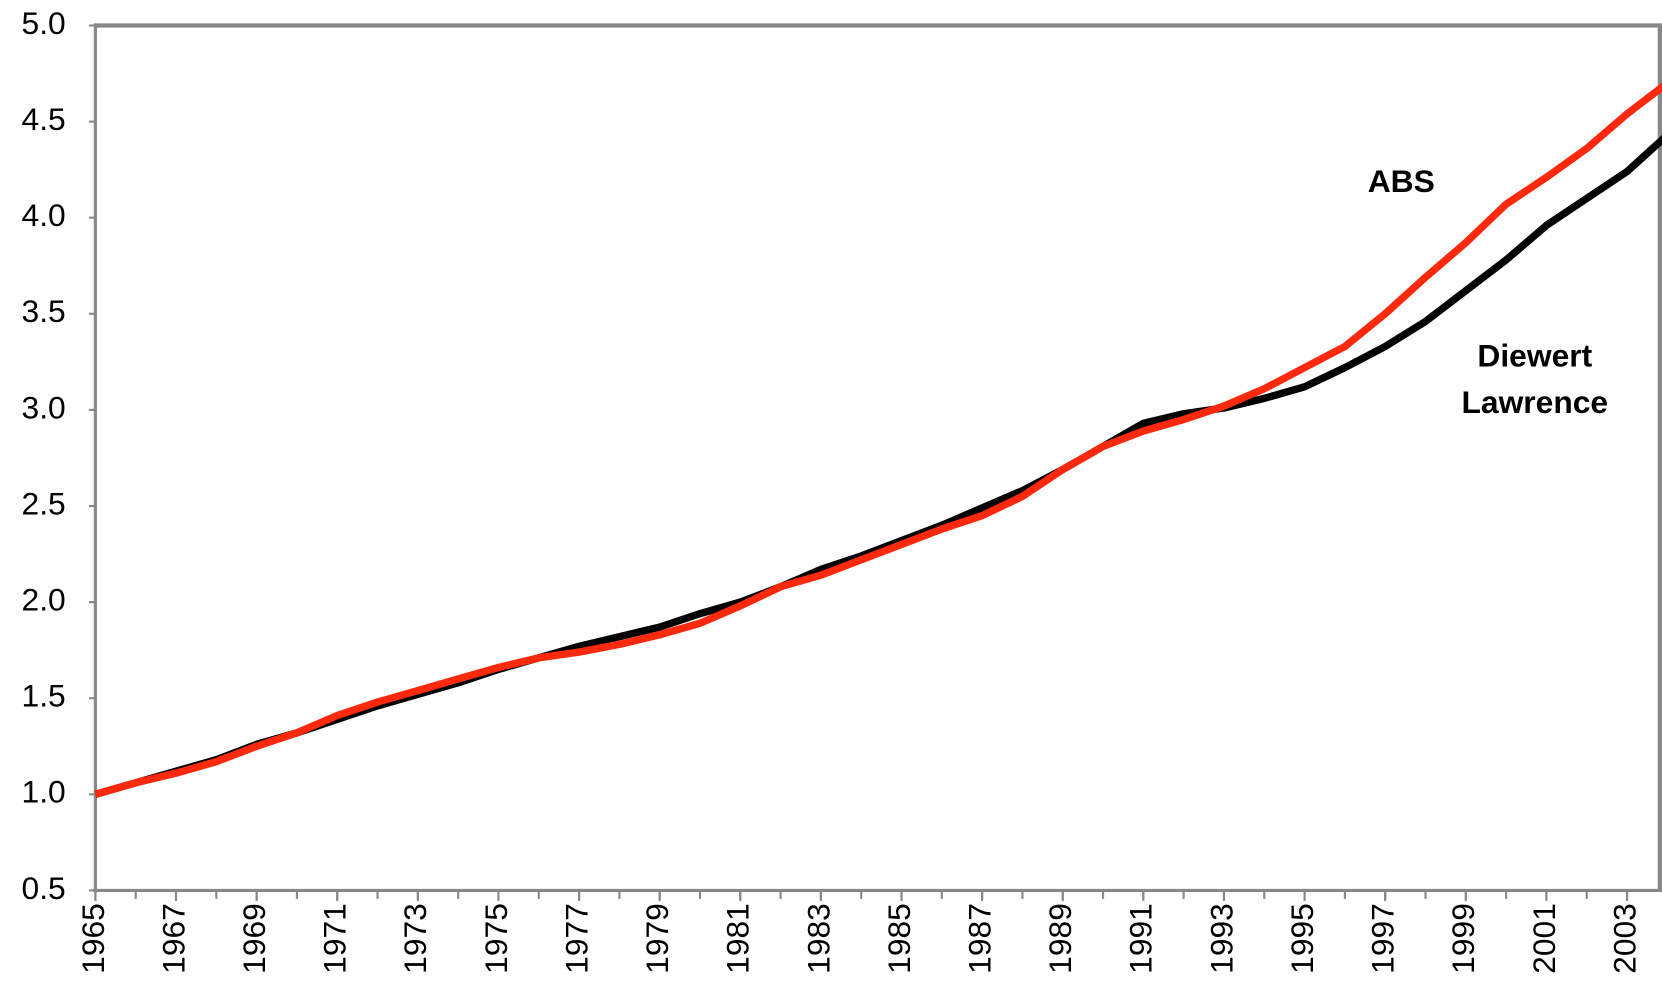 This screenshot has height=1006, width=1662. What do you see at coordinates (1463, 938) in the screenshot?
I see `x-tick-label: 1999` at bounding box center [1463, 938].